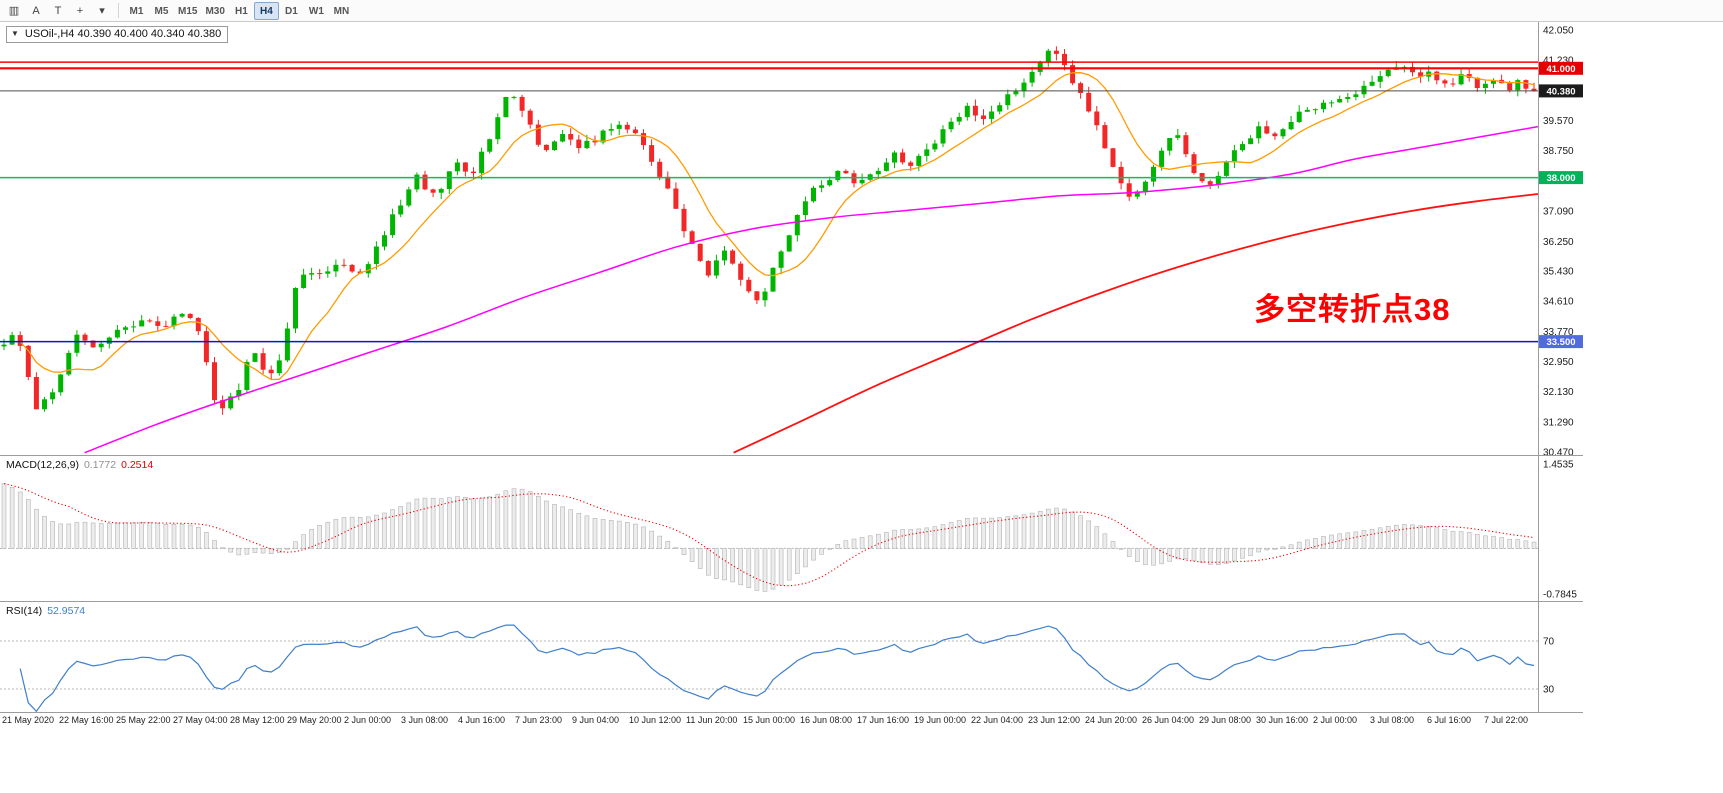  Describe the element at coordinates (100, 465) in the screenshot. I see `macd-main-value: 0.1772` at that location.